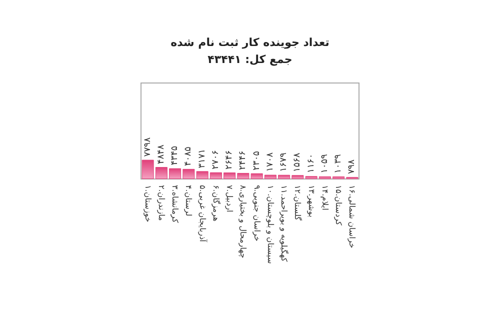 The width and height of the screenshot is (500, 324). I want to click on x-tick-label: ۱۶.خراسان شمالی, so click(352, 216).